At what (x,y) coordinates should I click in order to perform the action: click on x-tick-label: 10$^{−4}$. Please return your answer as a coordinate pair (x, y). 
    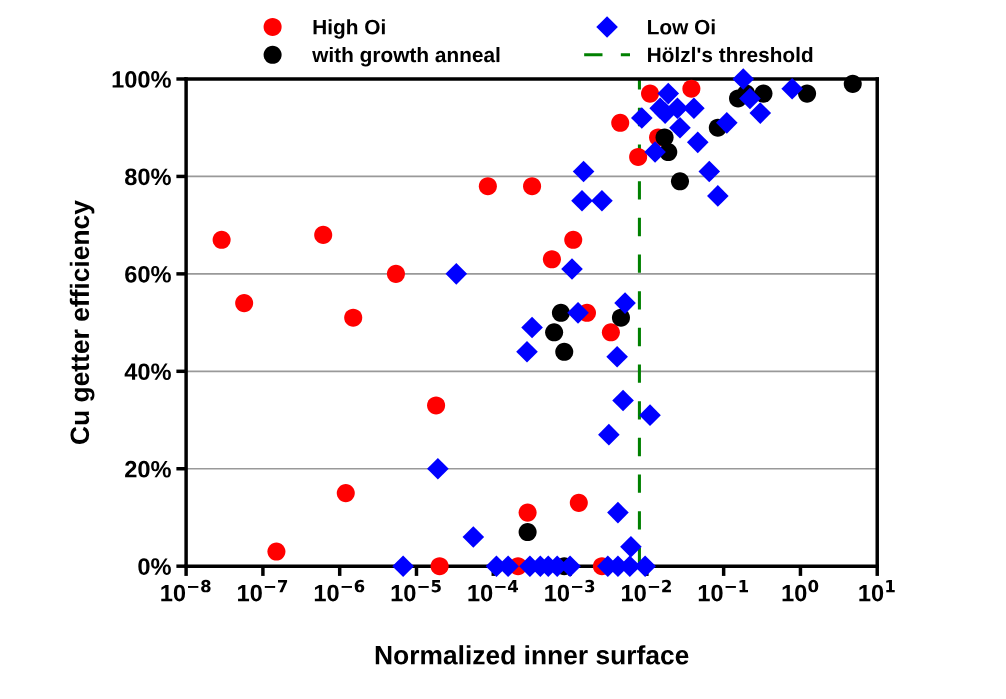
    Looking at the image, I should click on (493, 591).